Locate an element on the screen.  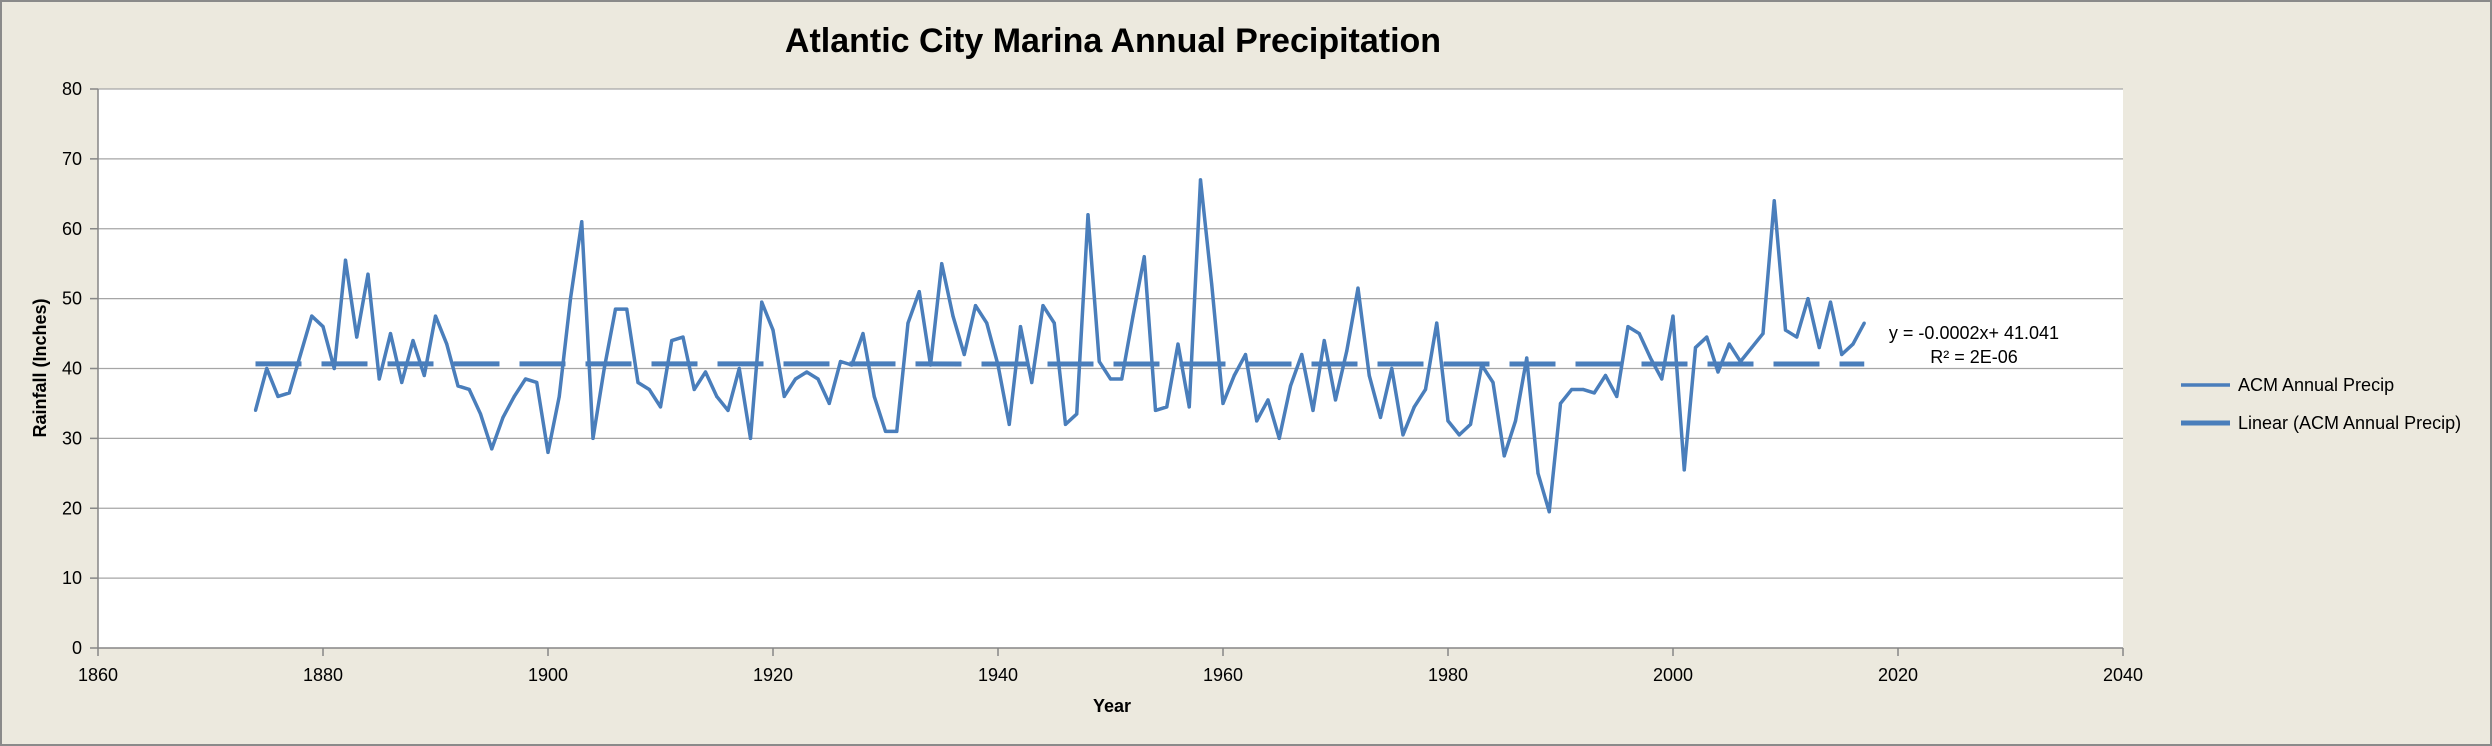
data-point-1946 is located at coordinates (1065, 424).